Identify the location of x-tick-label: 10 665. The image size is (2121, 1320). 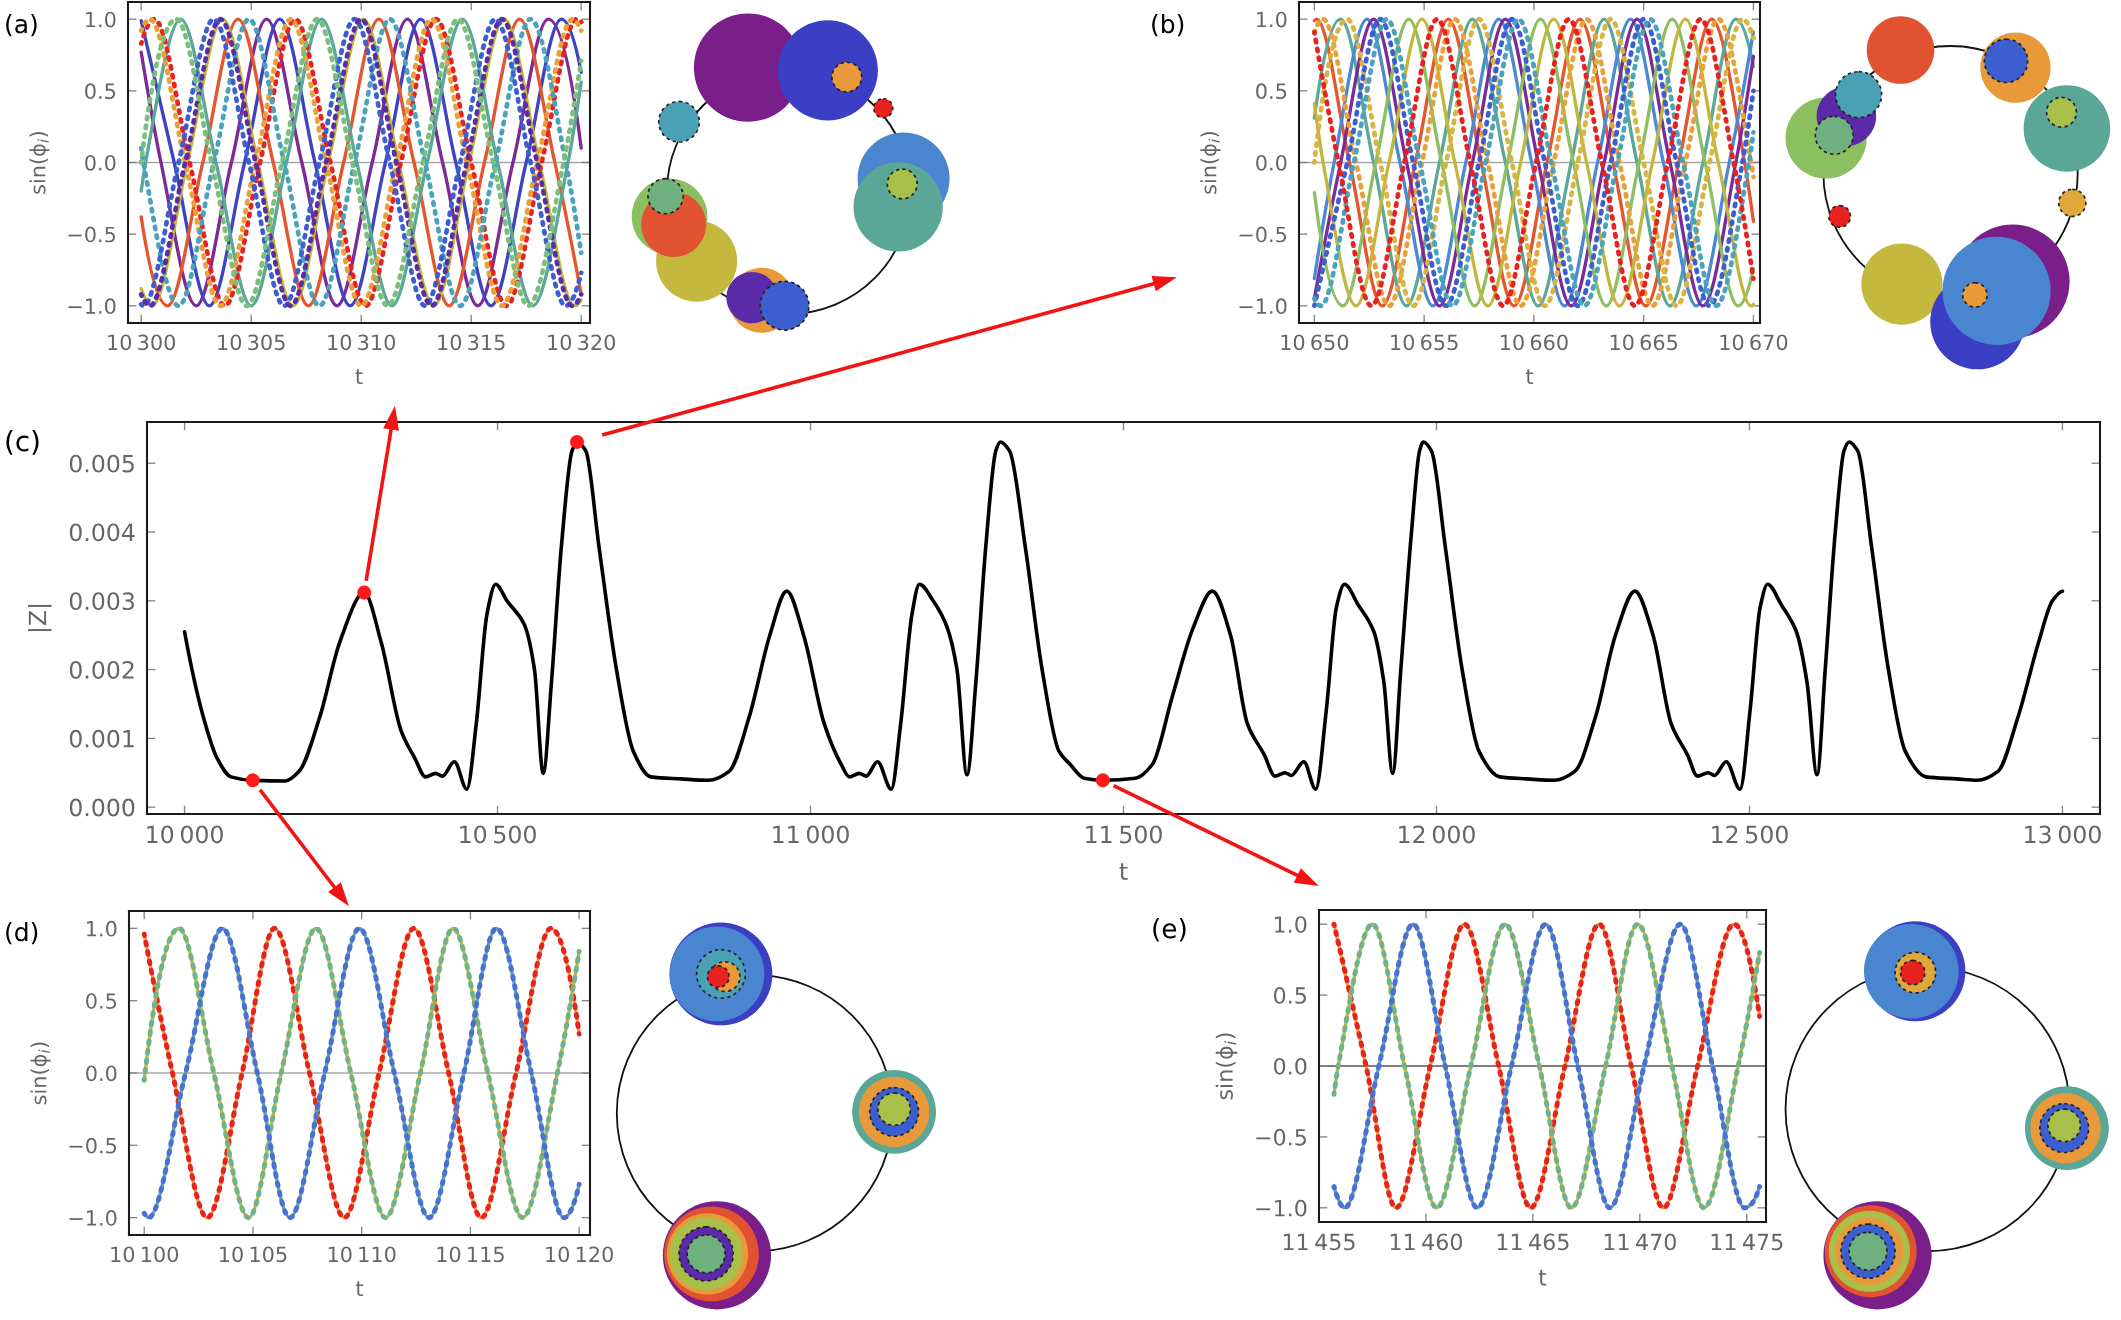
(1644, 342).